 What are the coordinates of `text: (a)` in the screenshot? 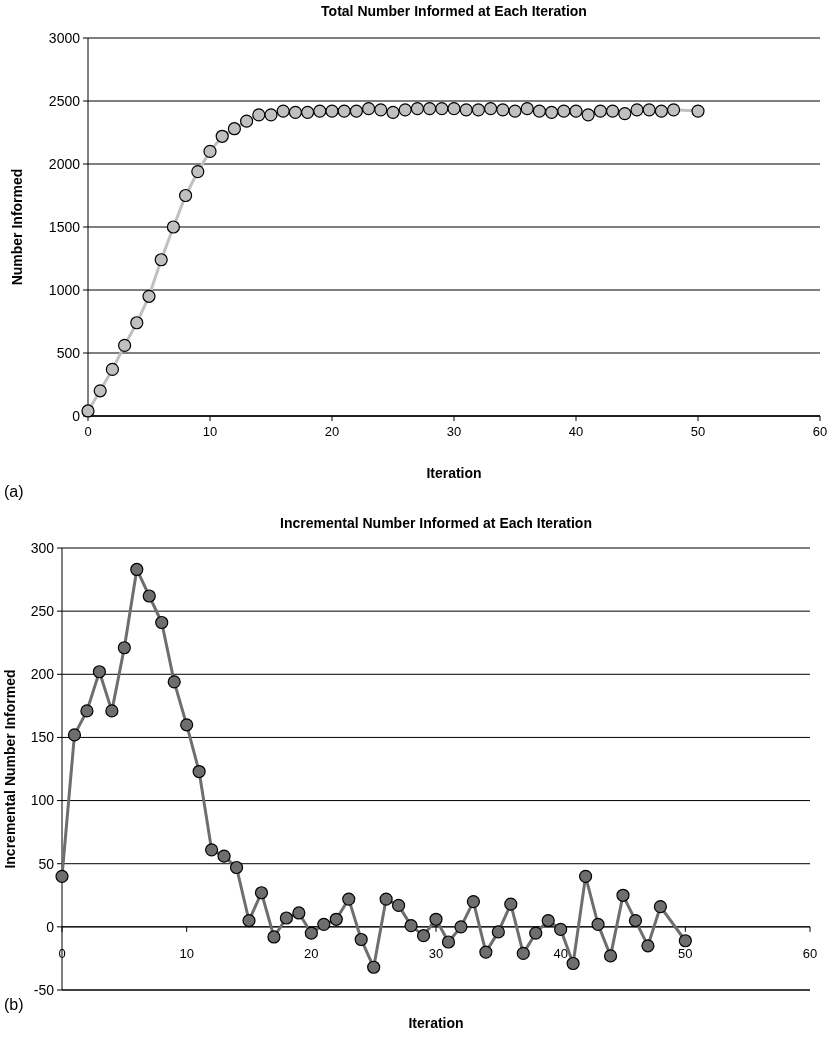 It's located at (14, 491).